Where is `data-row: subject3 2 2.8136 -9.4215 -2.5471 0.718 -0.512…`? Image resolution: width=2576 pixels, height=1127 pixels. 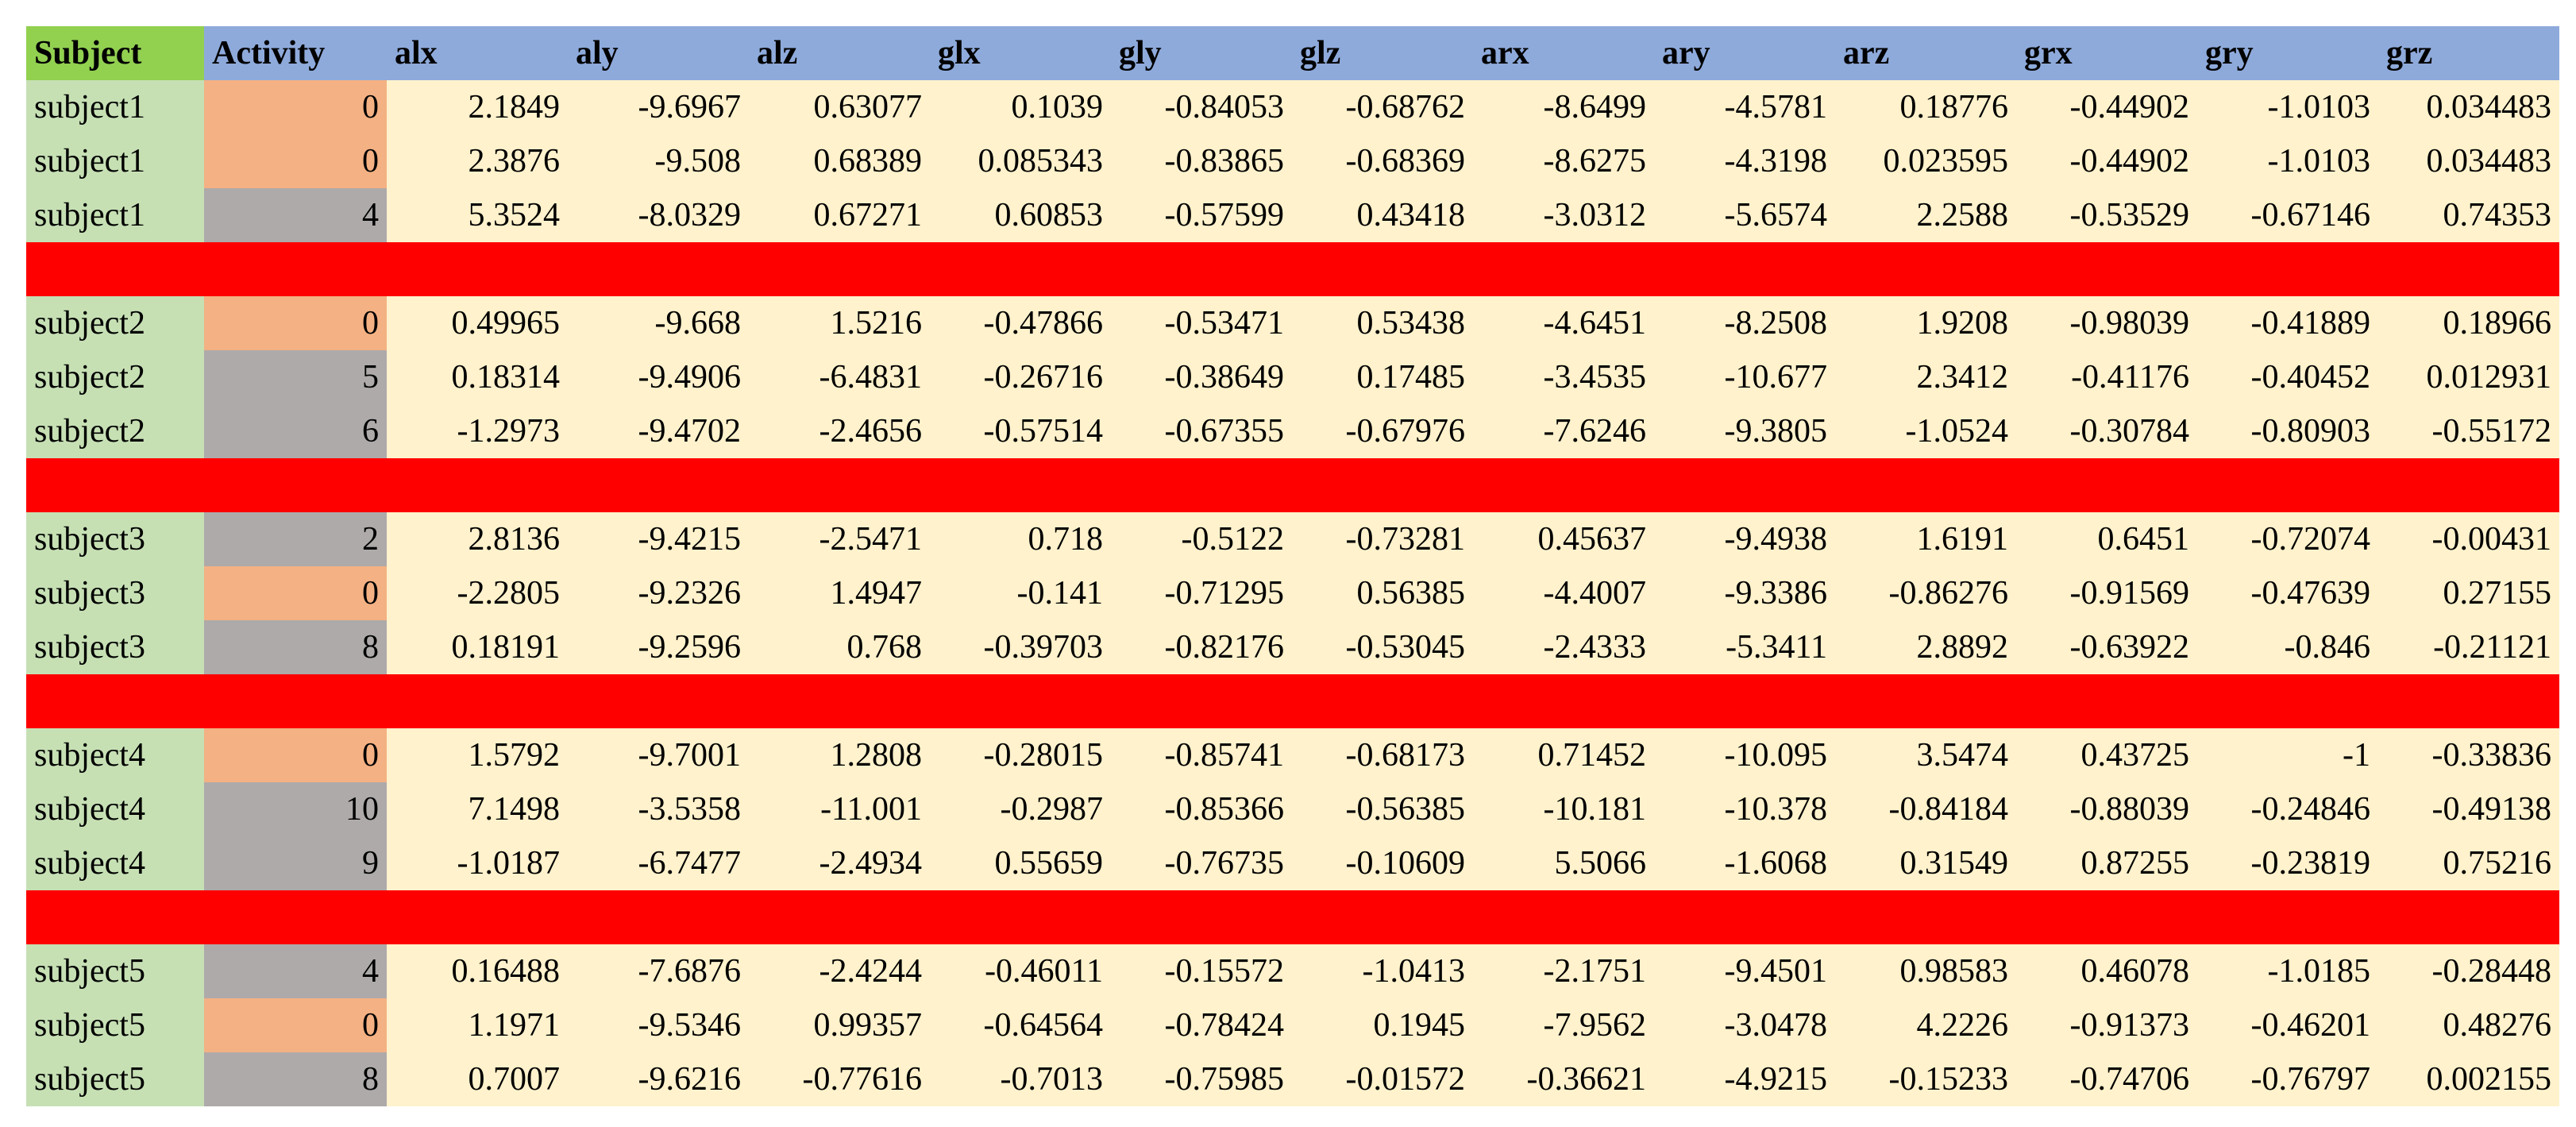 data-row: subject3 2 2.8136 -9.4215 -2.5471 0.718 -0.512… is located at coordinates (1292, 539).